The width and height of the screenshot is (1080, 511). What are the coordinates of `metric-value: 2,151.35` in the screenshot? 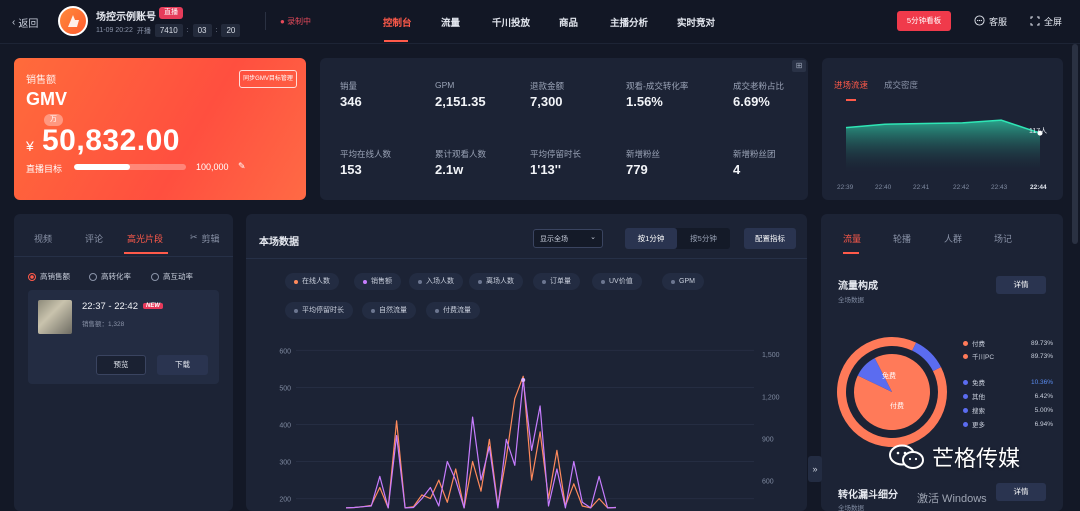 It's located at (460, 101).